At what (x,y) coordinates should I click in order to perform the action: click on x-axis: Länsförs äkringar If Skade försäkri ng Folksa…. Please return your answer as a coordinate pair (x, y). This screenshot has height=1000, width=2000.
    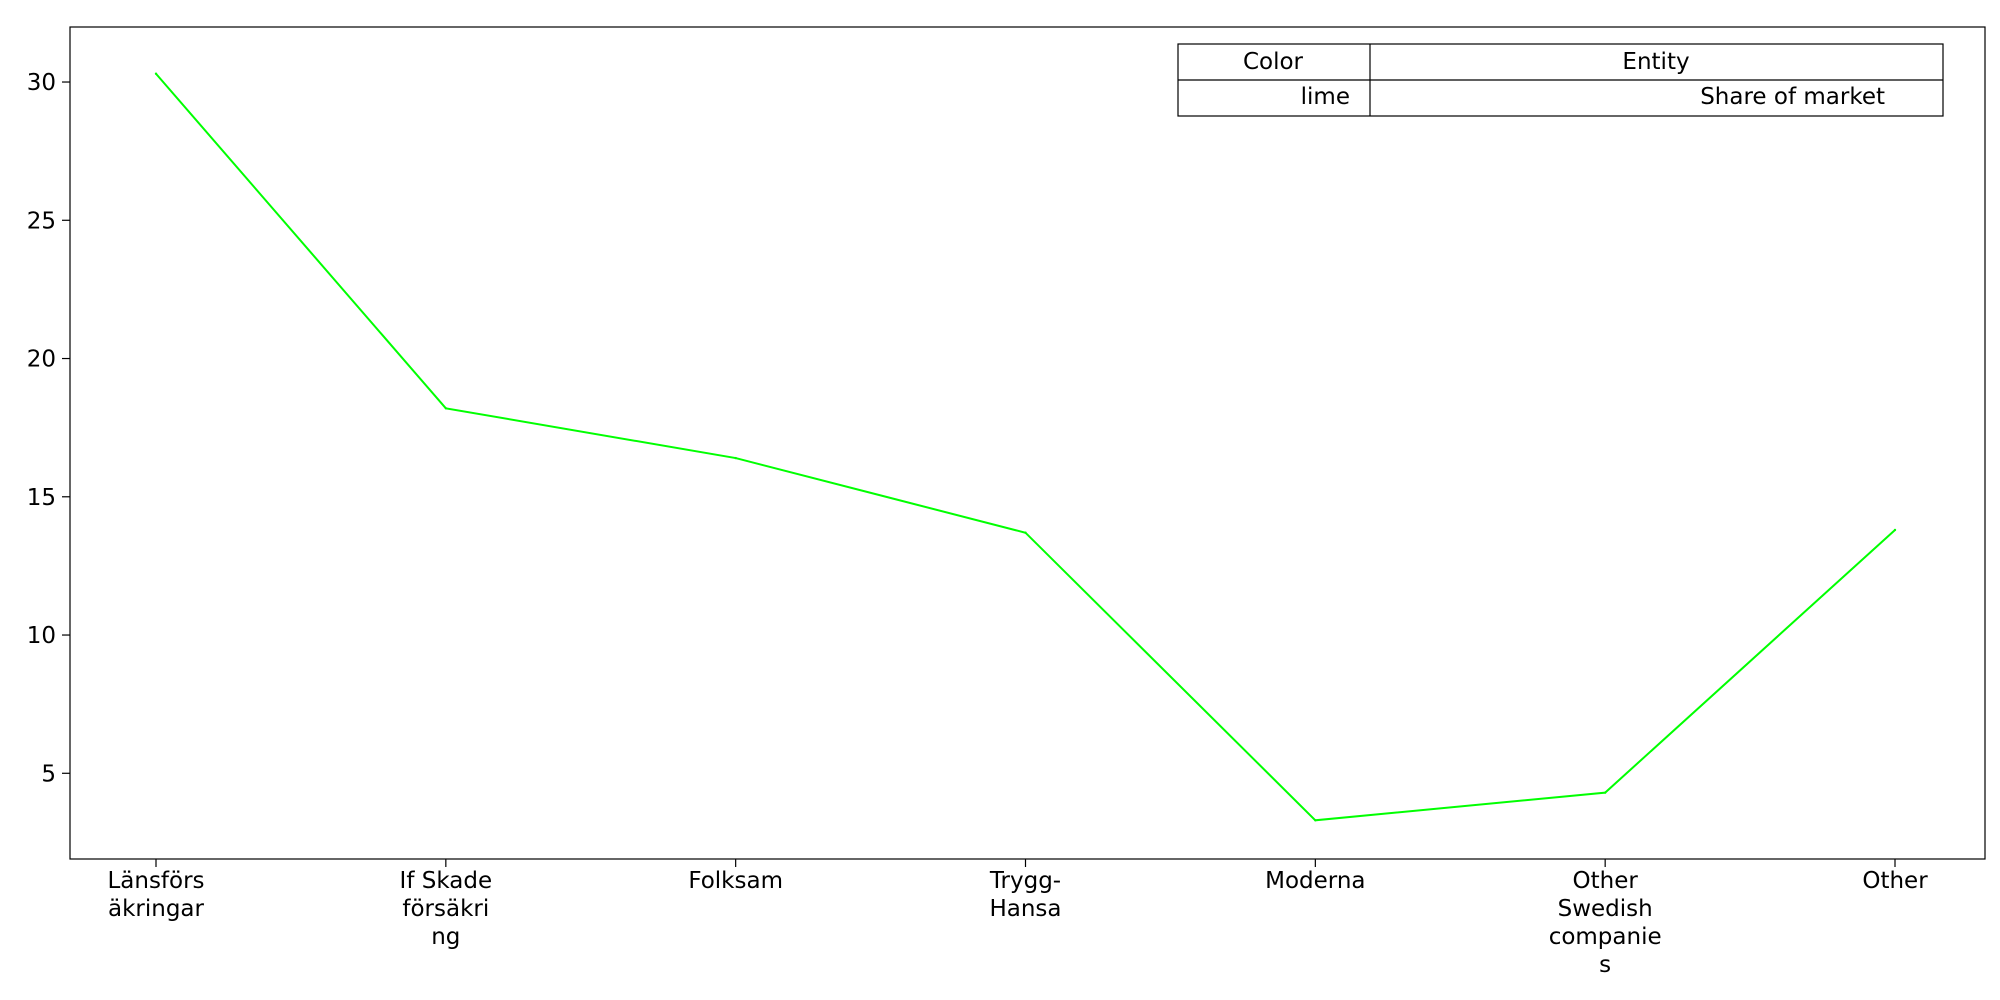
    Looking at the image, I should click on (1017, 918).